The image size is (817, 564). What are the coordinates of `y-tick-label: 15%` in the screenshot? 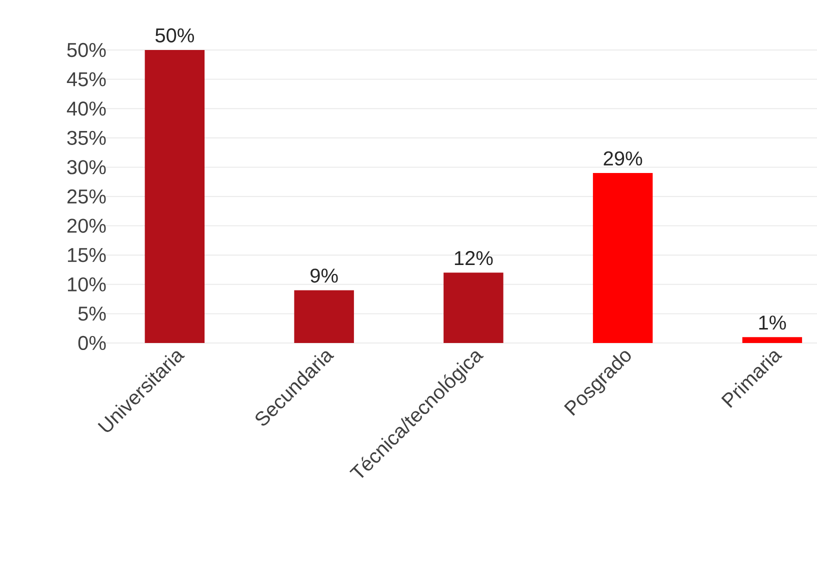 It's located at (87, 255).